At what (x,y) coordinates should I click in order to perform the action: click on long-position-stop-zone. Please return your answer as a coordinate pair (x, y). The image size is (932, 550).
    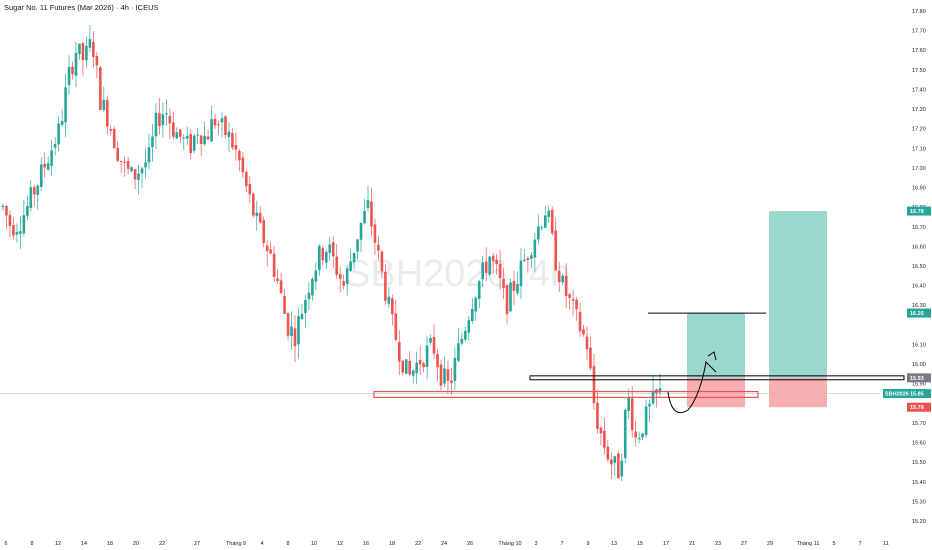
    Looking at the image, I should click on (716, 392).